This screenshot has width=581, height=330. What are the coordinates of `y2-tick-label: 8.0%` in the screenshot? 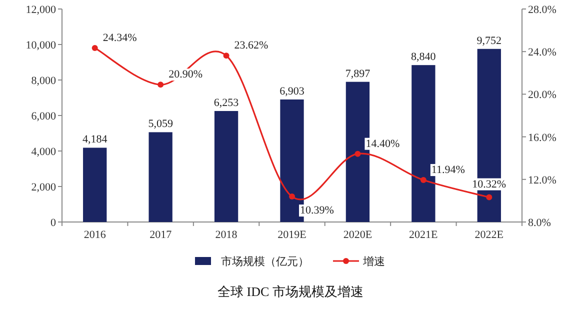 It's located at (539, 223).